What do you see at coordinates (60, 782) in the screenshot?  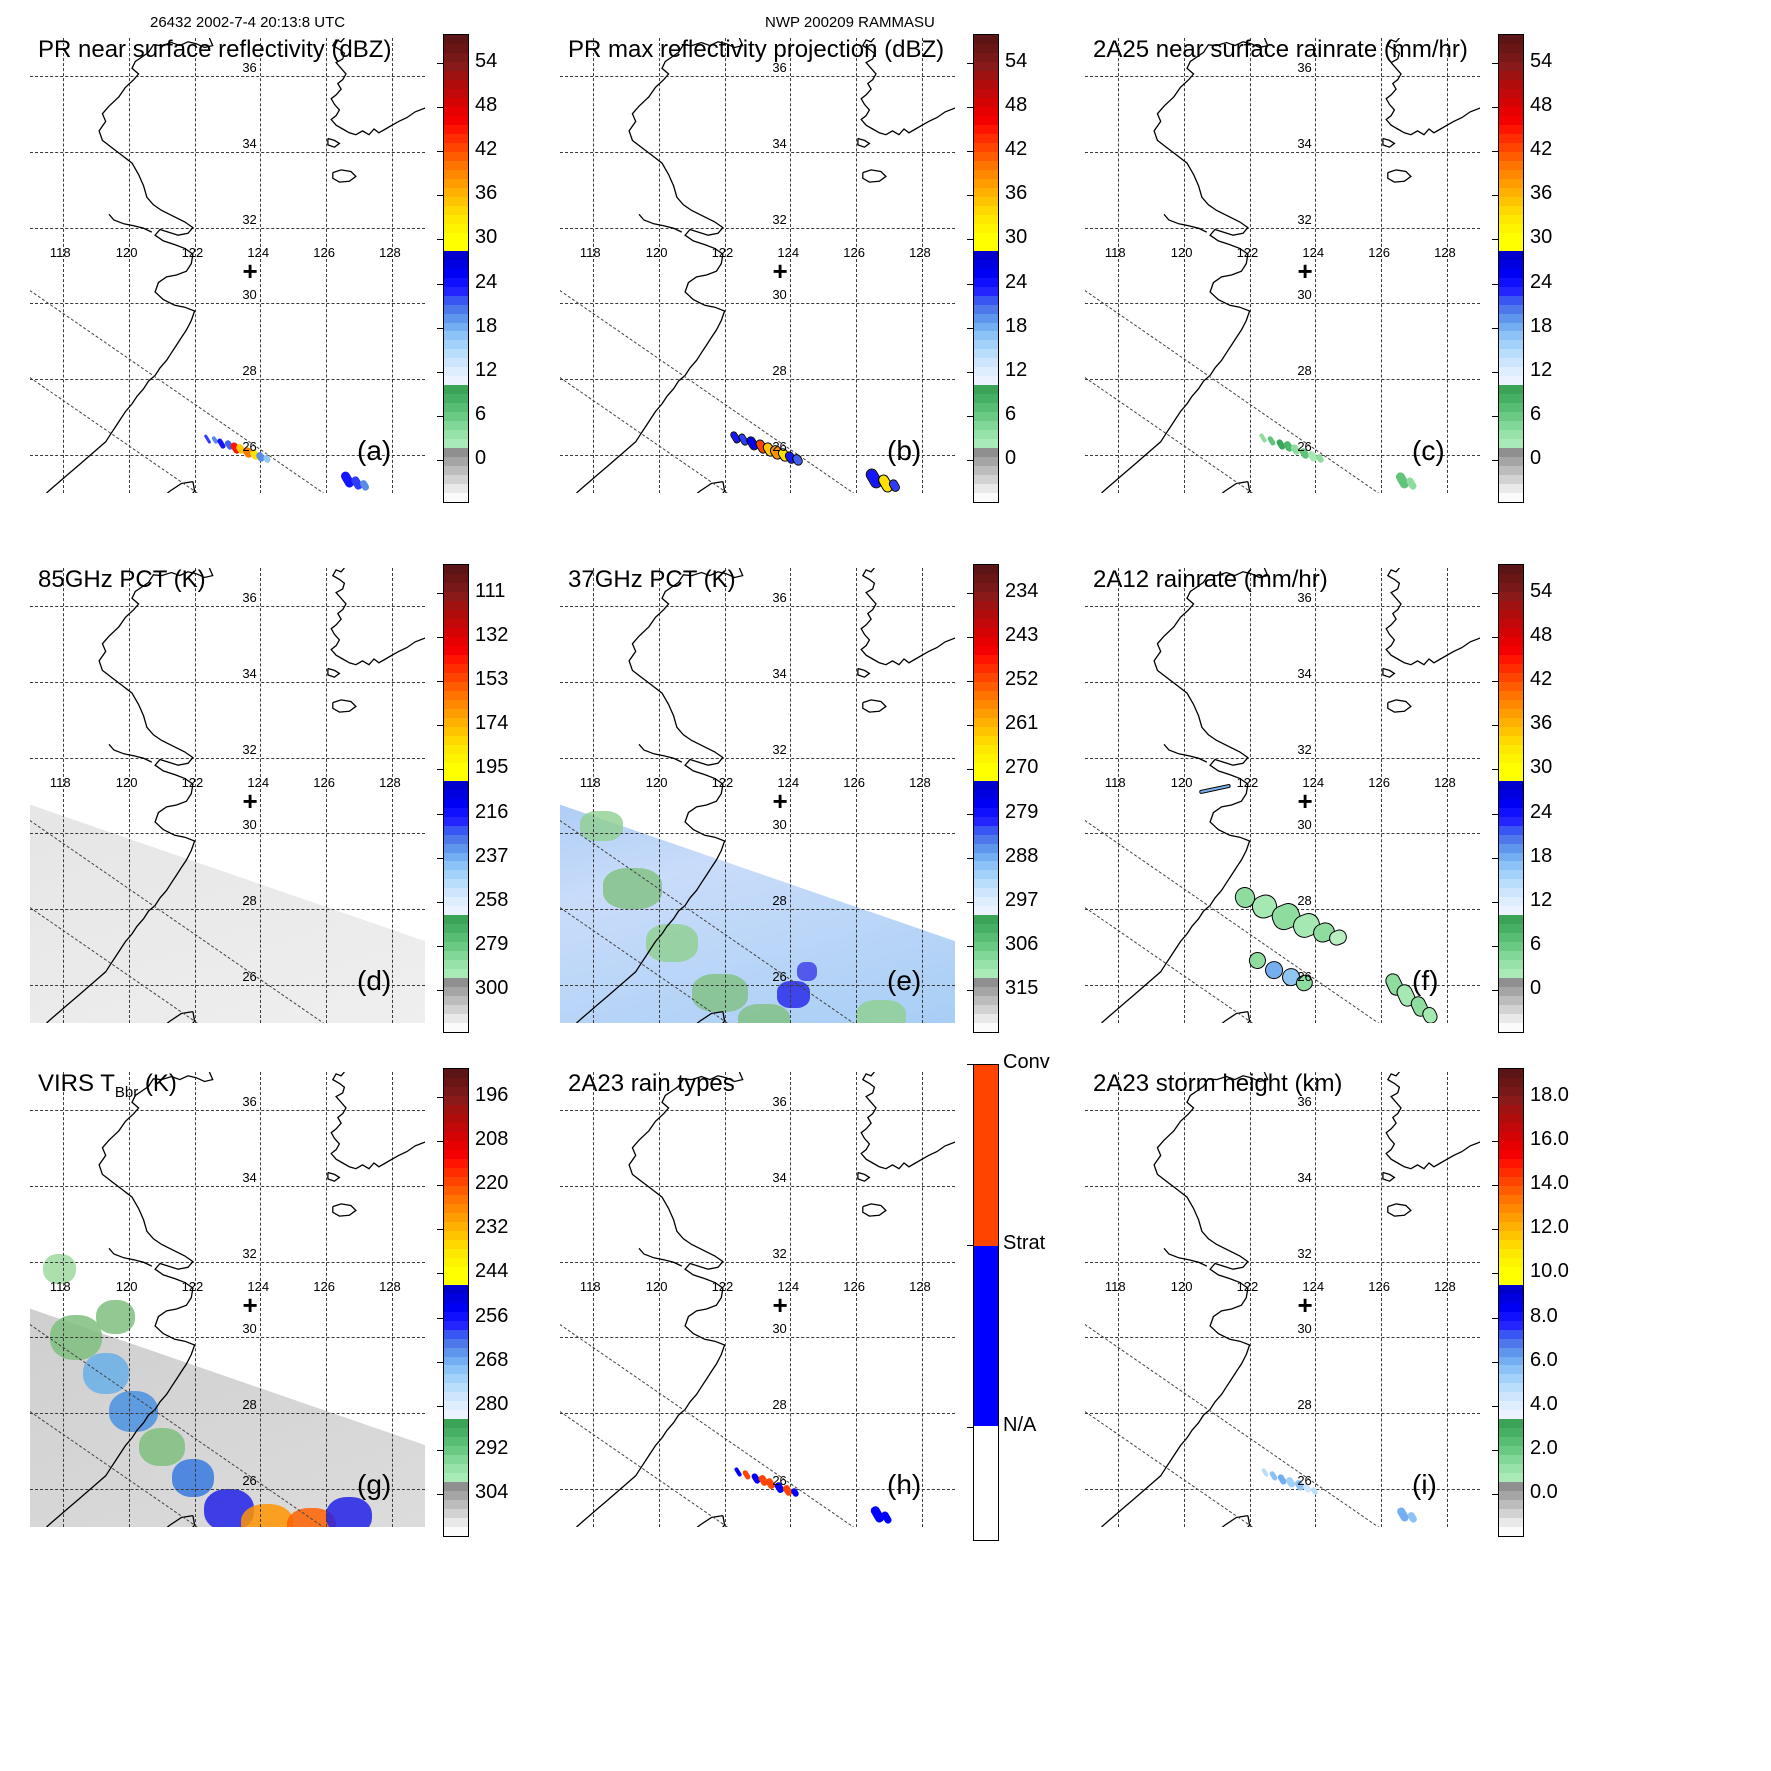 I see `lon-tick-label: 118` at bounding box center [60, 782].